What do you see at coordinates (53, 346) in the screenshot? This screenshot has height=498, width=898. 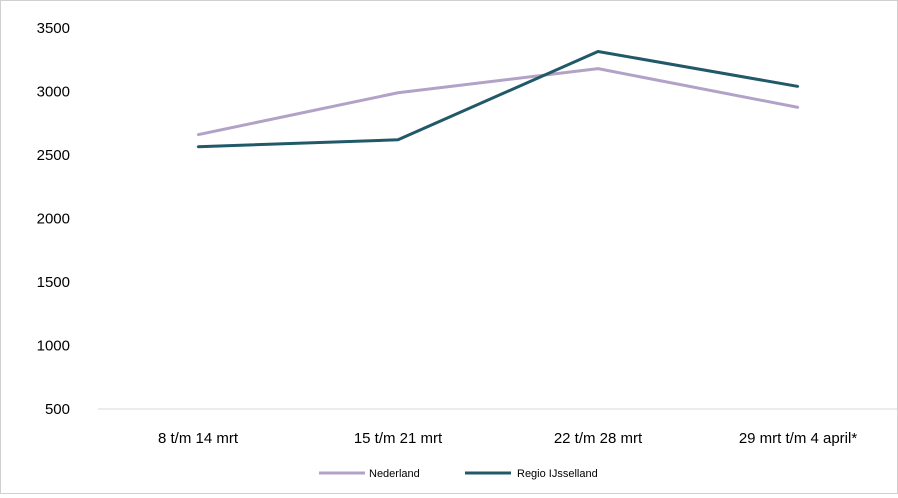 I see `y-tick-label: 1000` at bounding box center [53, 346].